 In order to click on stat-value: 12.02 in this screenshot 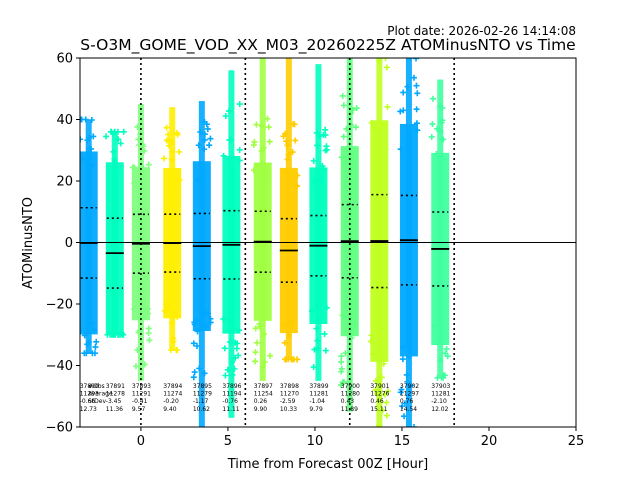, I will do `click(439, 409)`.